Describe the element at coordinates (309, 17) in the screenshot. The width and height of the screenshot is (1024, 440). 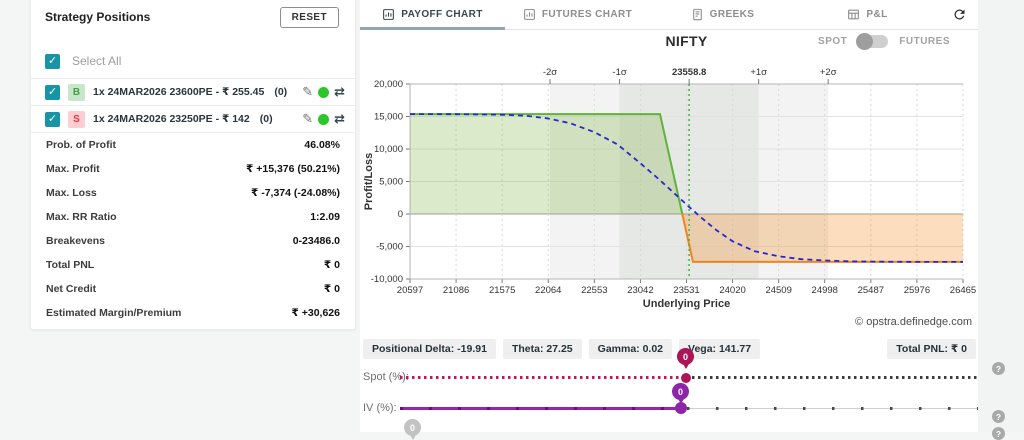
I see `reset-button: RESET` at that location.